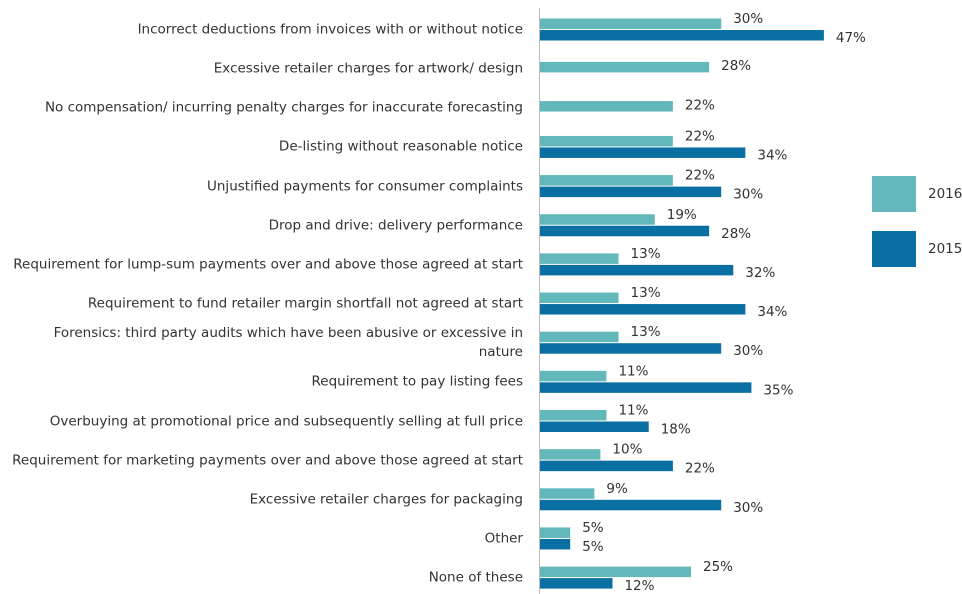 The width and height of the screenshot is (962, 594). What do you see at coordinates (945, 194) in the screenshot?
I see `legend-label: 2016` at bounding box center [945, 194].